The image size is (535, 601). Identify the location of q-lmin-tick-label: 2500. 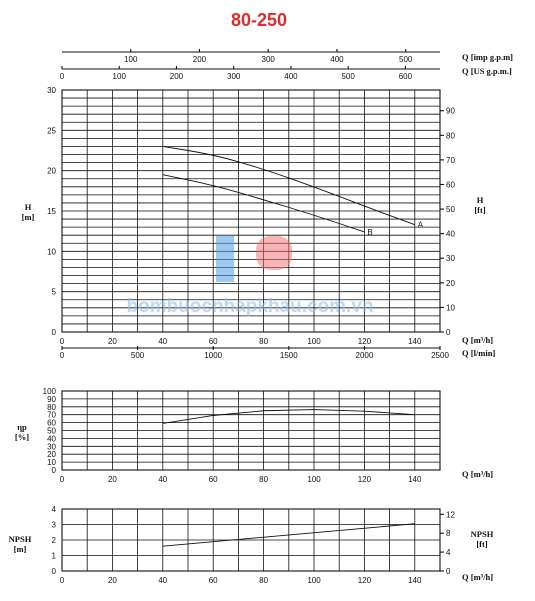
(440, 355).